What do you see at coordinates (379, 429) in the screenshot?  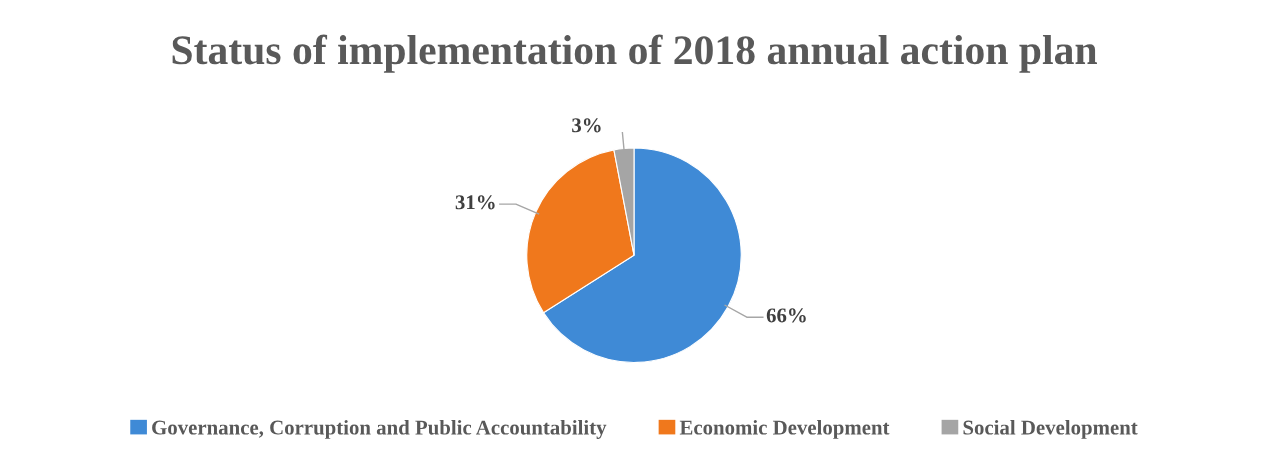 I see `legend-label: Governance, Corruption and Public Accountability` at bounding box center [379, 429].